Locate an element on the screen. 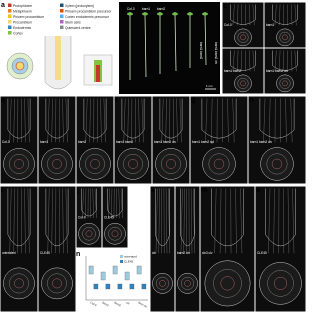 Image resolution: width=320 pixels, height=312 pixels. seedling-label: Col-0 is located at coordinates (131, 9).